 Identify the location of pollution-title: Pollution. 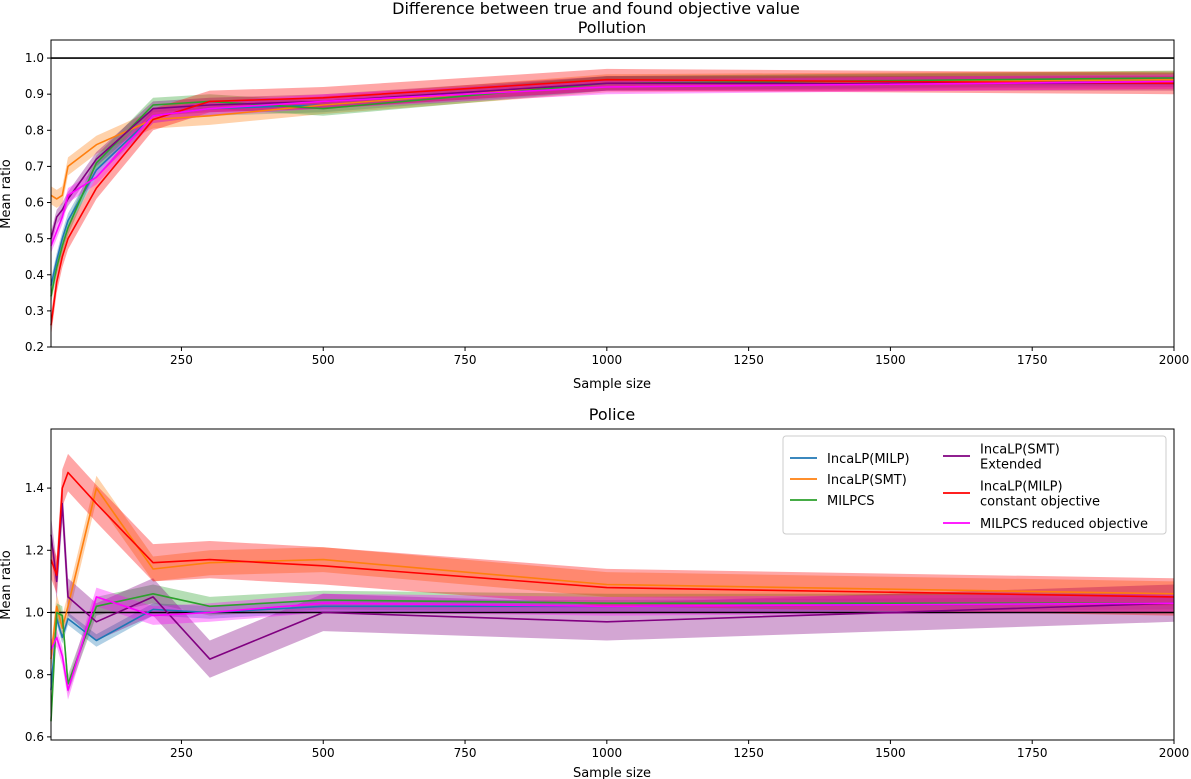
(612, 27).